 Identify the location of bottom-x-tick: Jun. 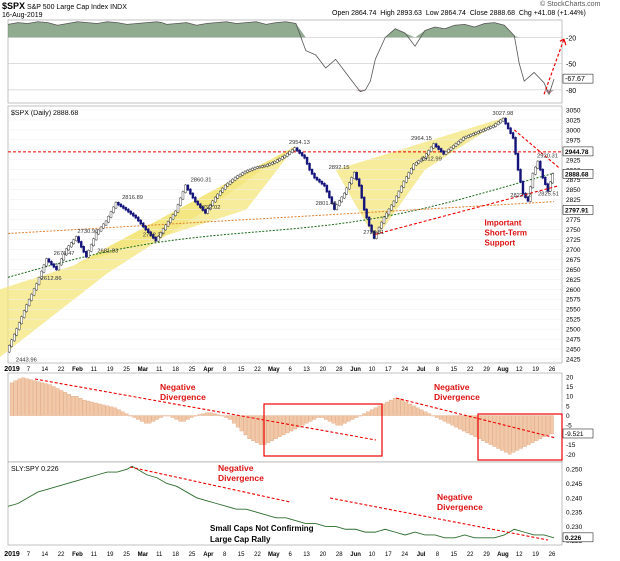
(355, 555).